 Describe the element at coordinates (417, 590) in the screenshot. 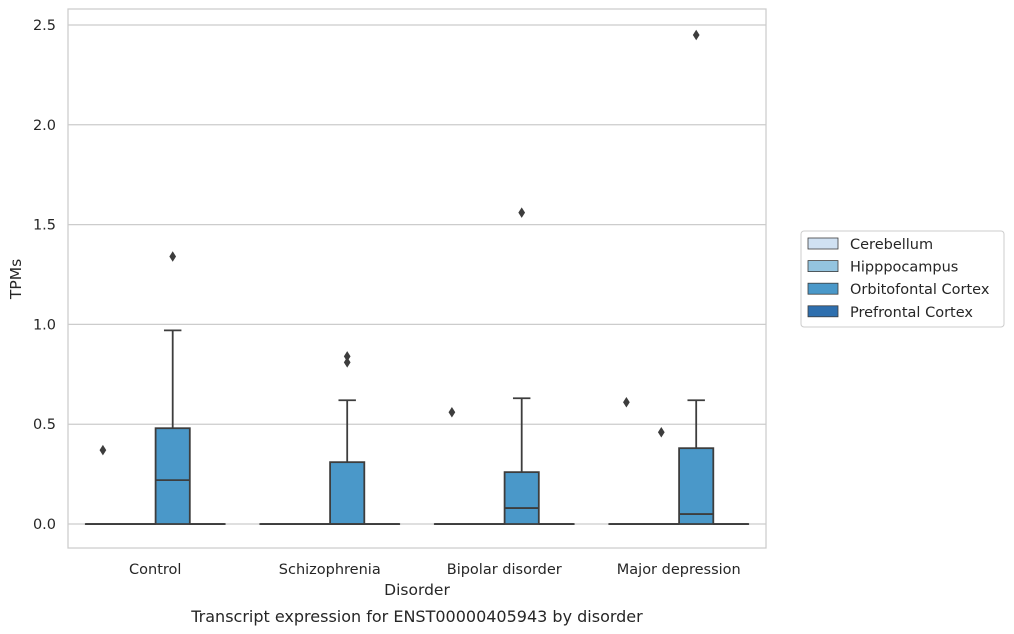

I see `x-axis-label: Disorder` at that location.